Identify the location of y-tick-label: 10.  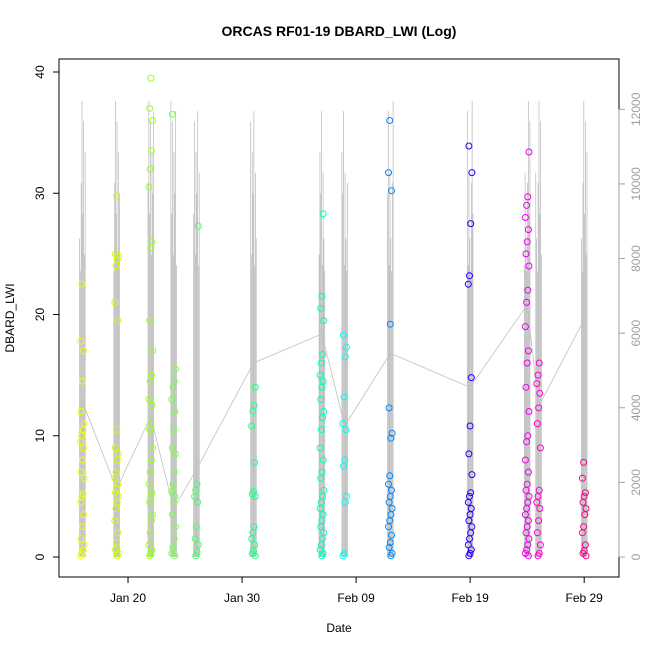
(40, 436).